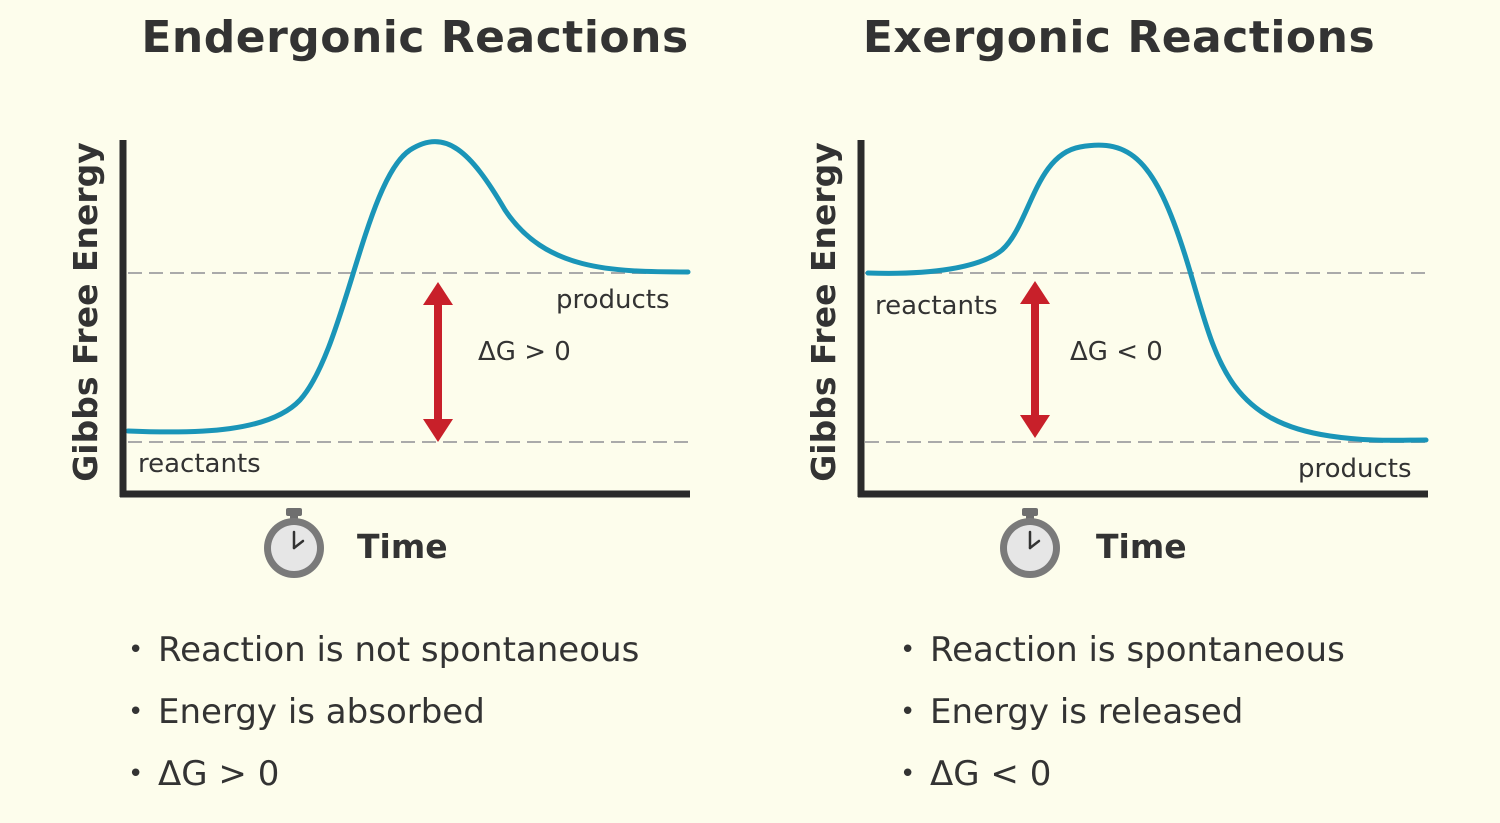  Describe the element at coordinates (1122, 780) in the screenshot. I see `list-item: ΔG < 0` at that location.